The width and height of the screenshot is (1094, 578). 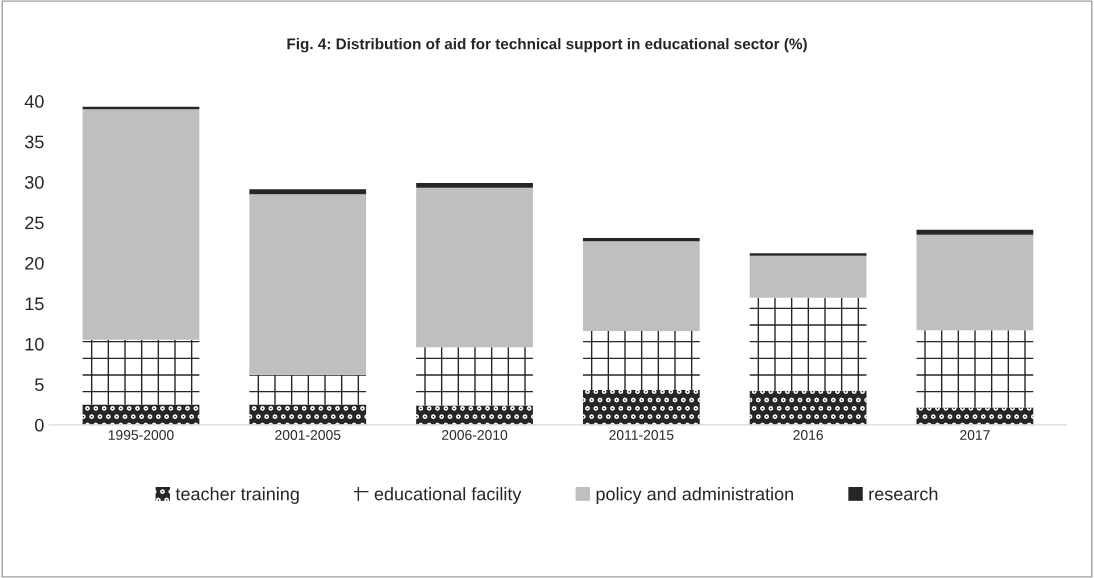 I want to click on legend-label: research, so click(x=903, y=494).